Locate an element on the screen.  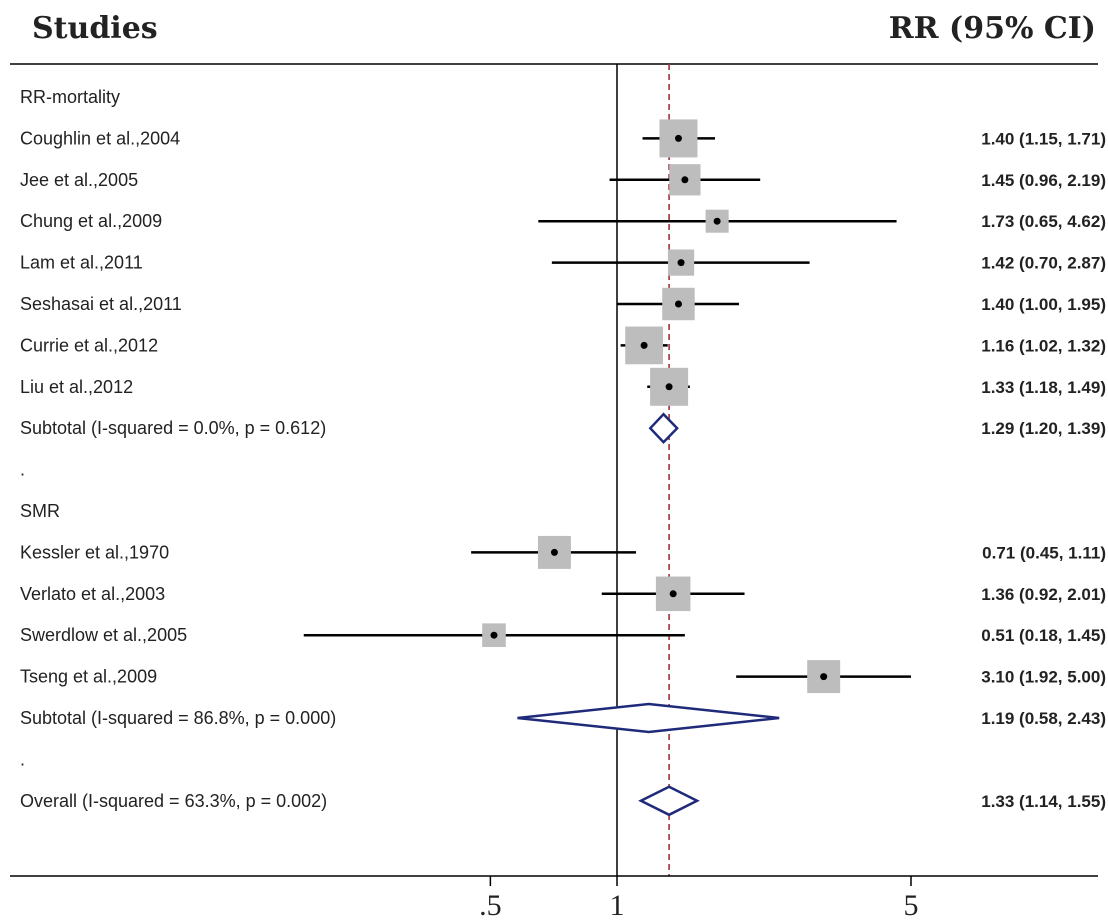
row-study: Seshasai et al.,2011 1.40 (1.00, 1.95) is located at coordinates (563, 304).